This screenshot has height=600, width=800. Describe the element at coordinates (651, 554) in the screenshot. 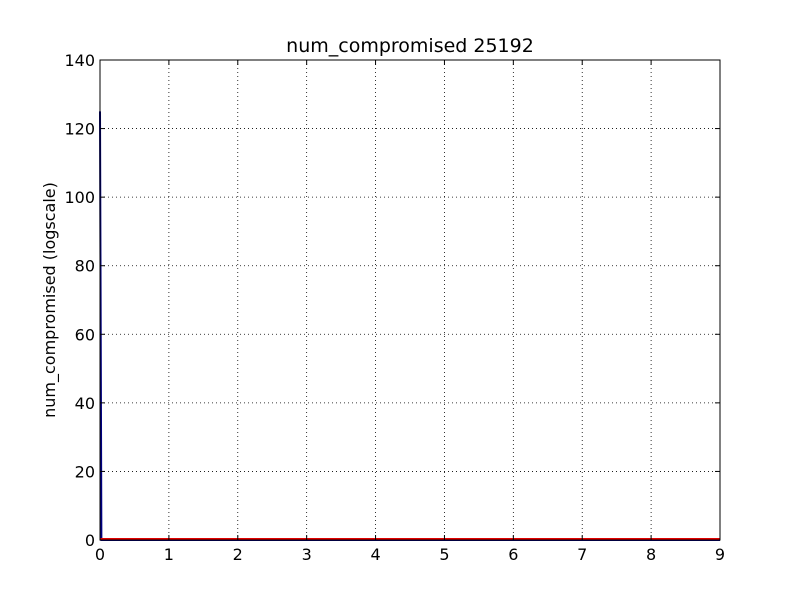

I see `x-tick-label: 8` at that location.